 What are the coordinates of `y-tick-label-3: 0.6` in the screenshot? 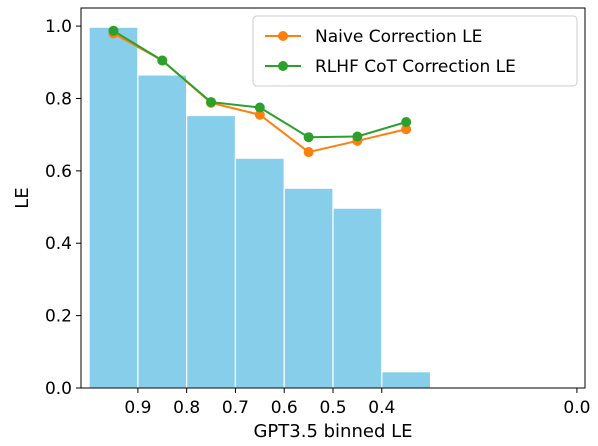 It's located at (58, 172).